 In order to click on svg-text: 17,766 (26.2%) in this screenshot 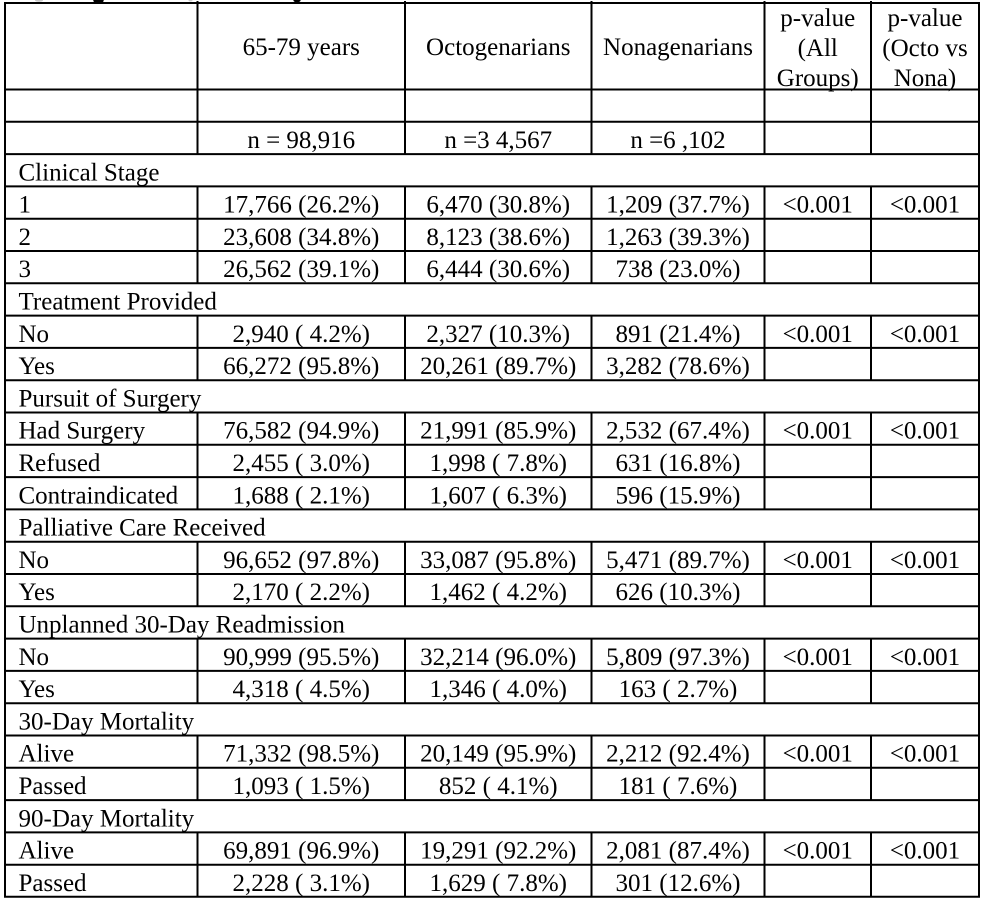, I will do `click(301, 205)`.